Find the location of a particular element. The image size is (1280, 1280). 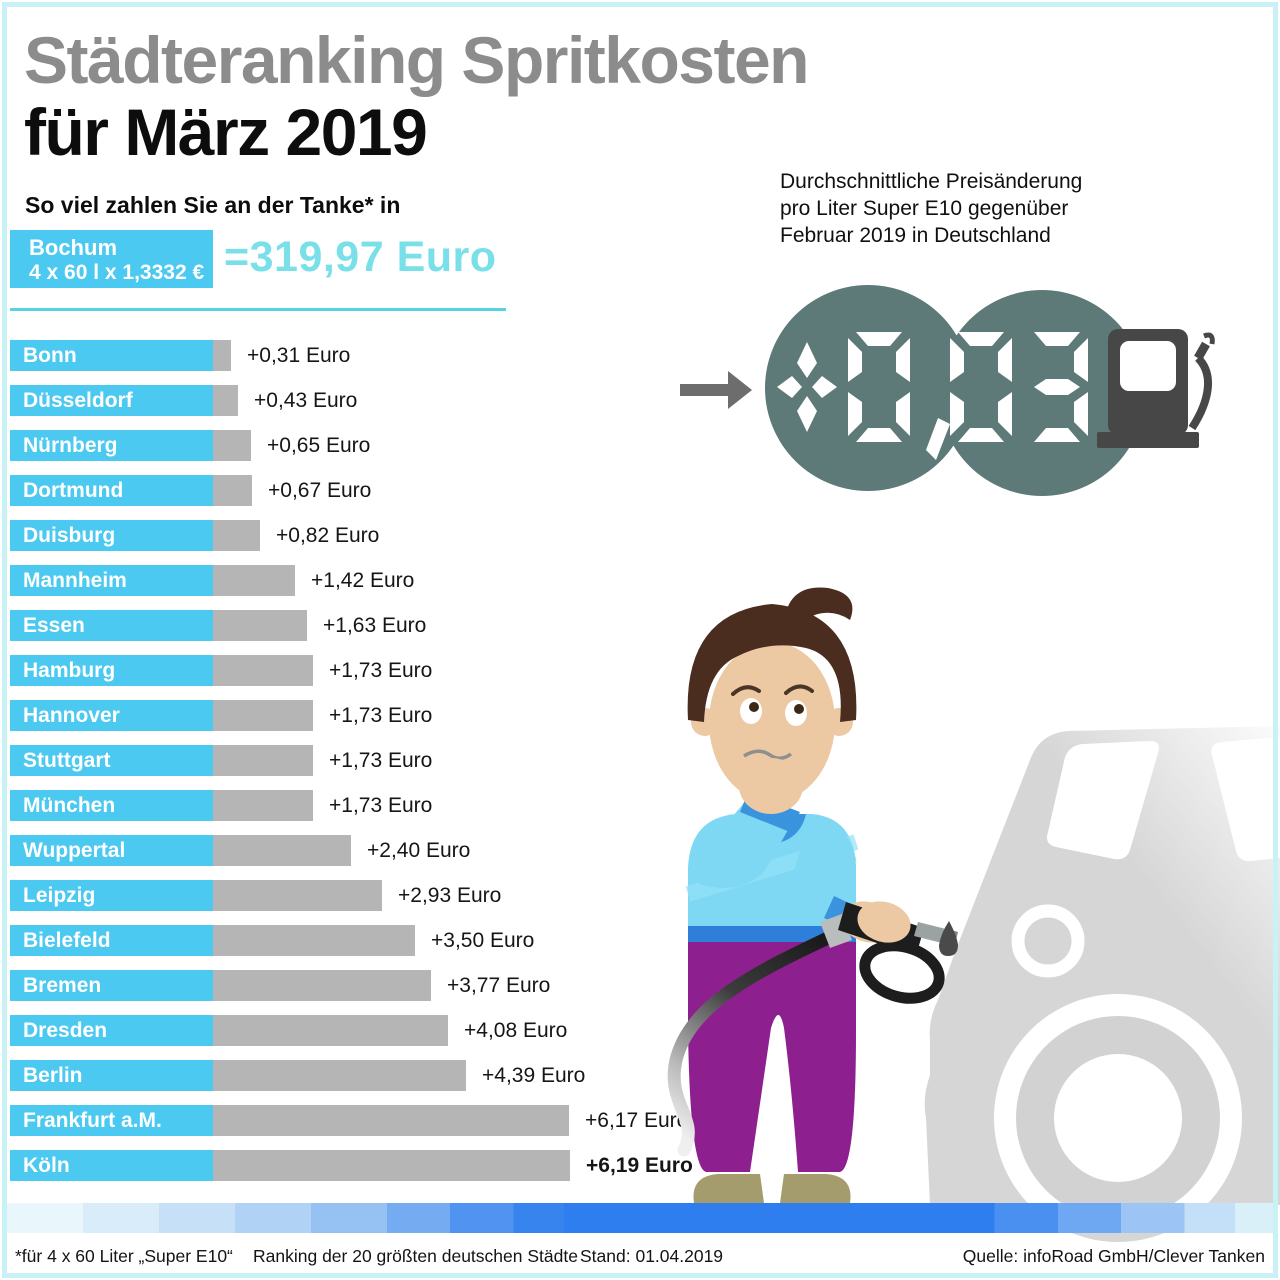

fuel-nozzle-group is located at coordinates (812, 1029).